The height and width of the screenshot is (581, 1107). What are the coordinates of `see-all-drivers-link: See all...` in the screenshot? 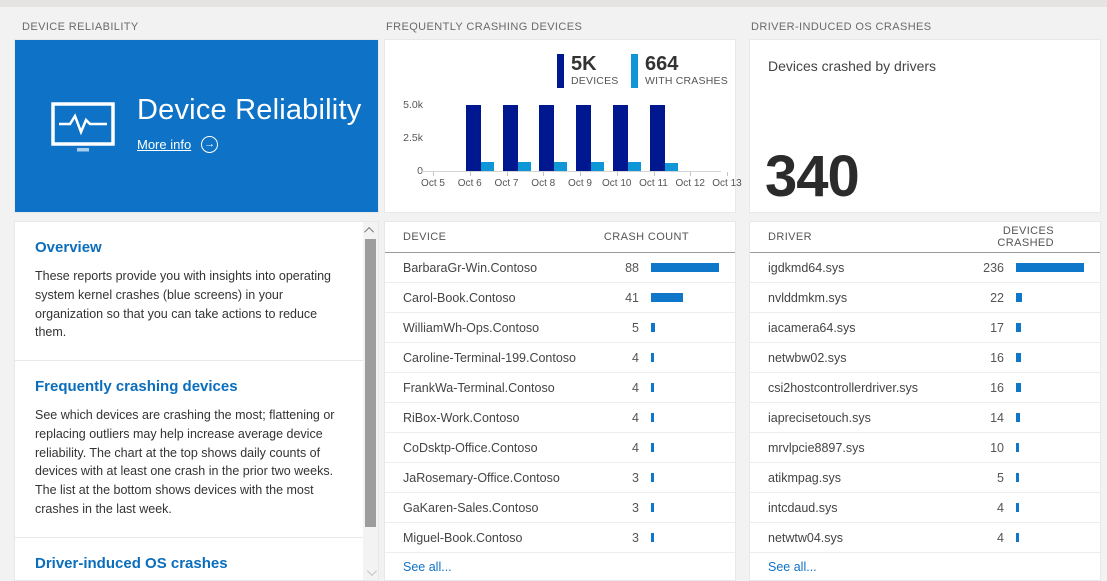 It's located at (792, 567).